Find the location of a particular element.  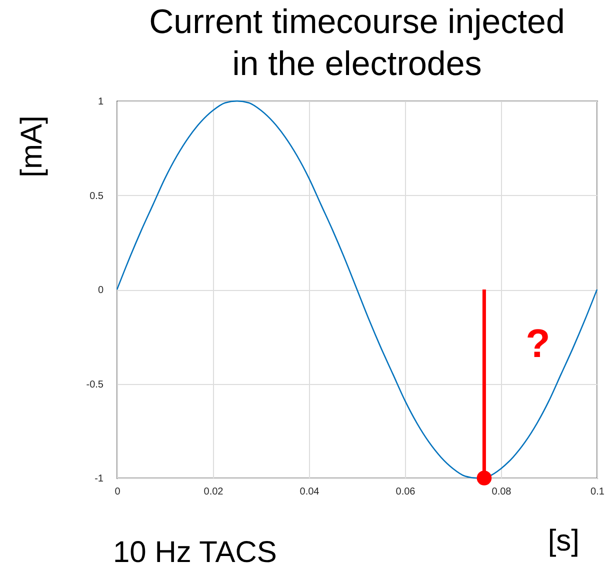

x-tick-label: 0.1 is located at coordinates (597, 492).